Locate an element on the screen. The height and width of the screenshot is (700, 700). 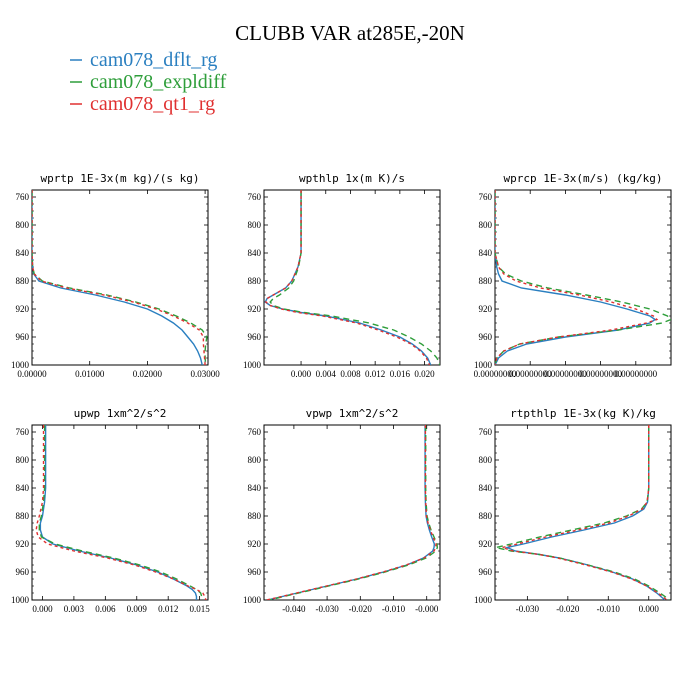
x-tick-label: -0.040 is located at coordinates (294, 609).